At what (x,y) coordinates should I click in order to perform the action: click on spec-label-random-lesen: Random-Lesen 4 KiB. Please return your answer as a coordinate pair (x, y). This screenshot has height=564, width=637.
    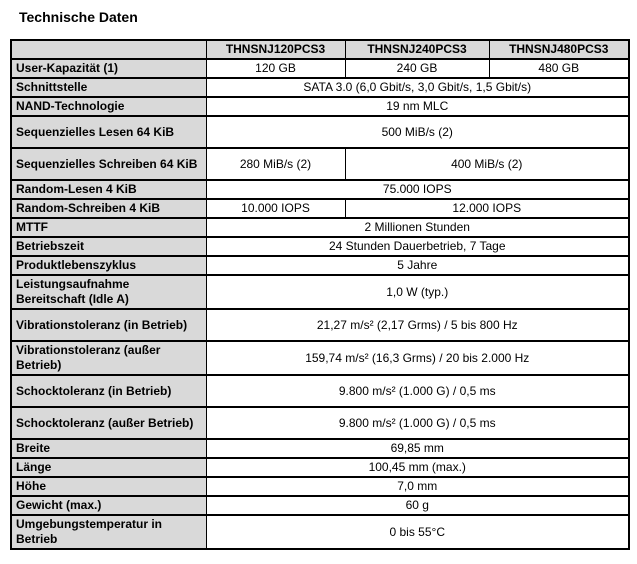
    Looking at the image, I should click on (108, 189).